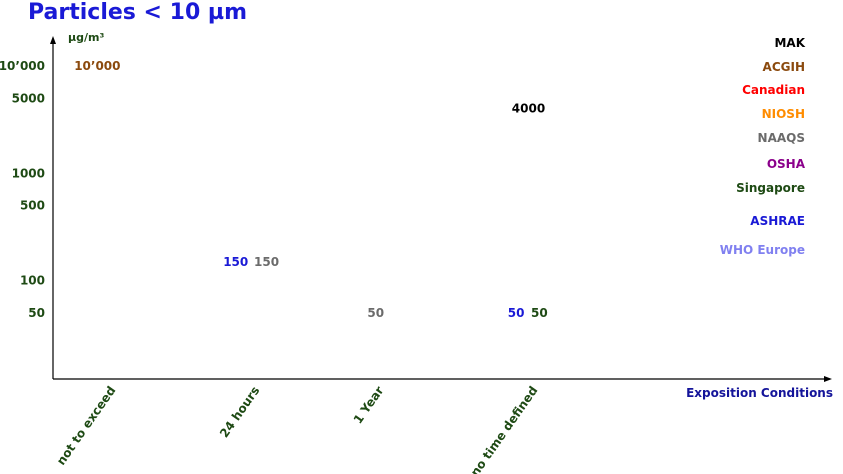 Image resolution: width=843 pixels, height=474 pixels. Describe the element at coordinates (32, 281) in the screenshot. I see `y-tick-label: 100` at that location.